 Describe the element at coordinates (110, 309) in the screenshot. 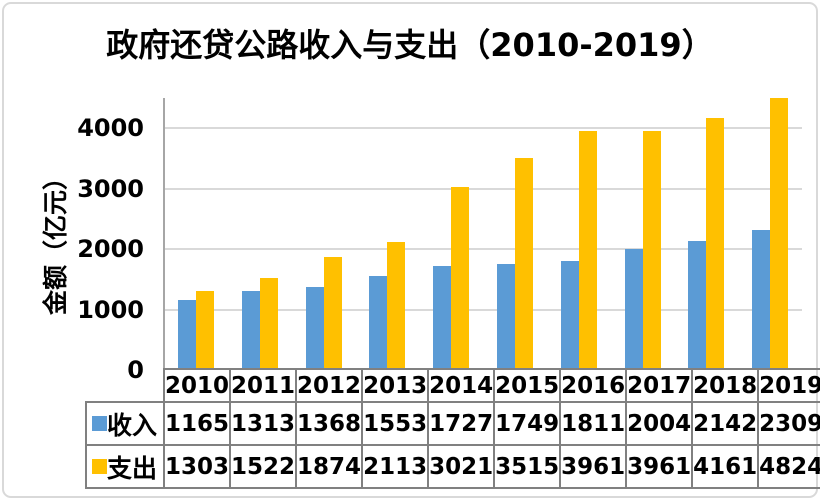

I see `y-tick-label-1000: 1000` at that location.